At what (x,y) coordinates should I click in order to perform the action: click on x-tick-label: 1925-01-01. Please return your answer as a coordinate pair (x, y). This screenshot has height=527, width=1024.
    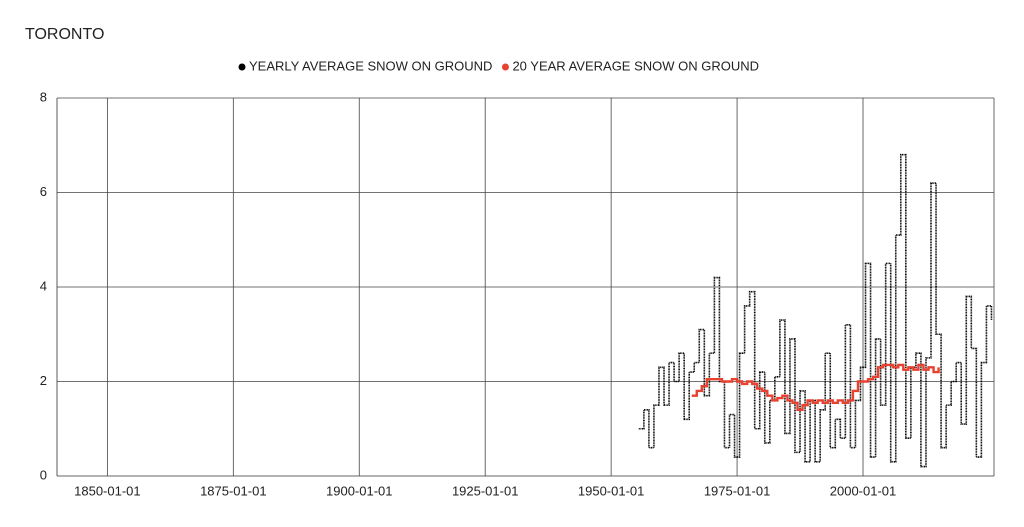
    Looking at the image, I should click on (485, 490).